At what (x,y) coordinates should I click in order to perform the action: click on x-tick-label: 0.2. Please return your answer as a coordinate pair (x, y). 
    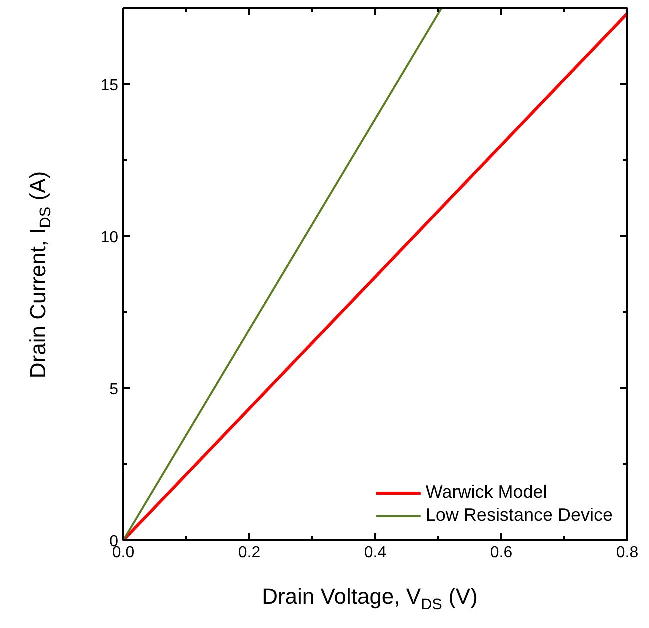
    Looking at the image, I should click on (249, 553).